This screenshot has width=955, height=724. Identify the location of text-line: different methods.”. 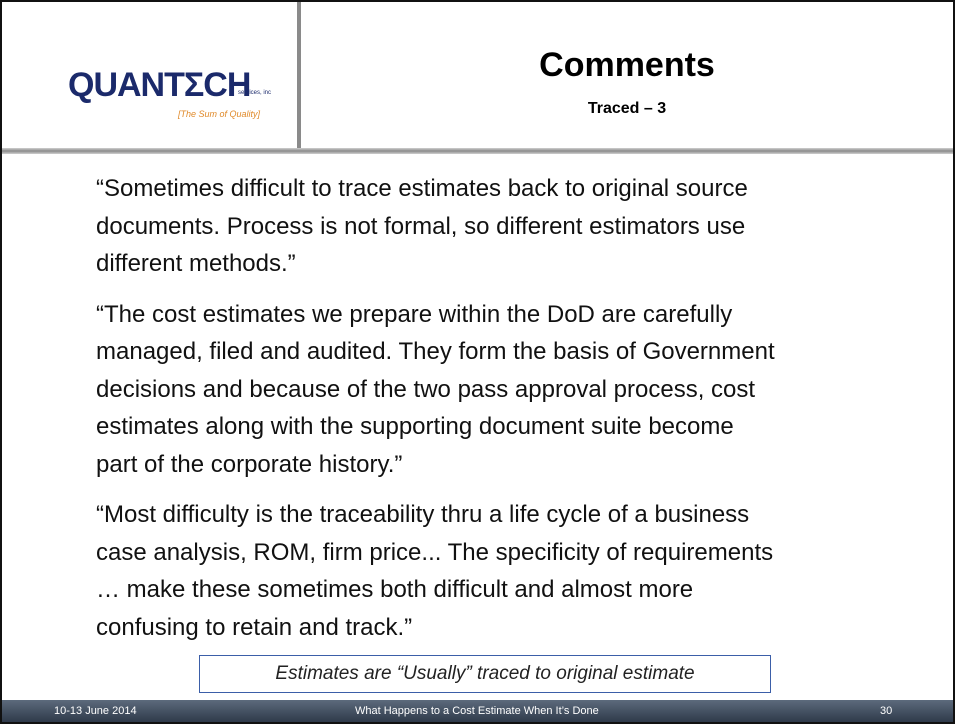
(196, 263).